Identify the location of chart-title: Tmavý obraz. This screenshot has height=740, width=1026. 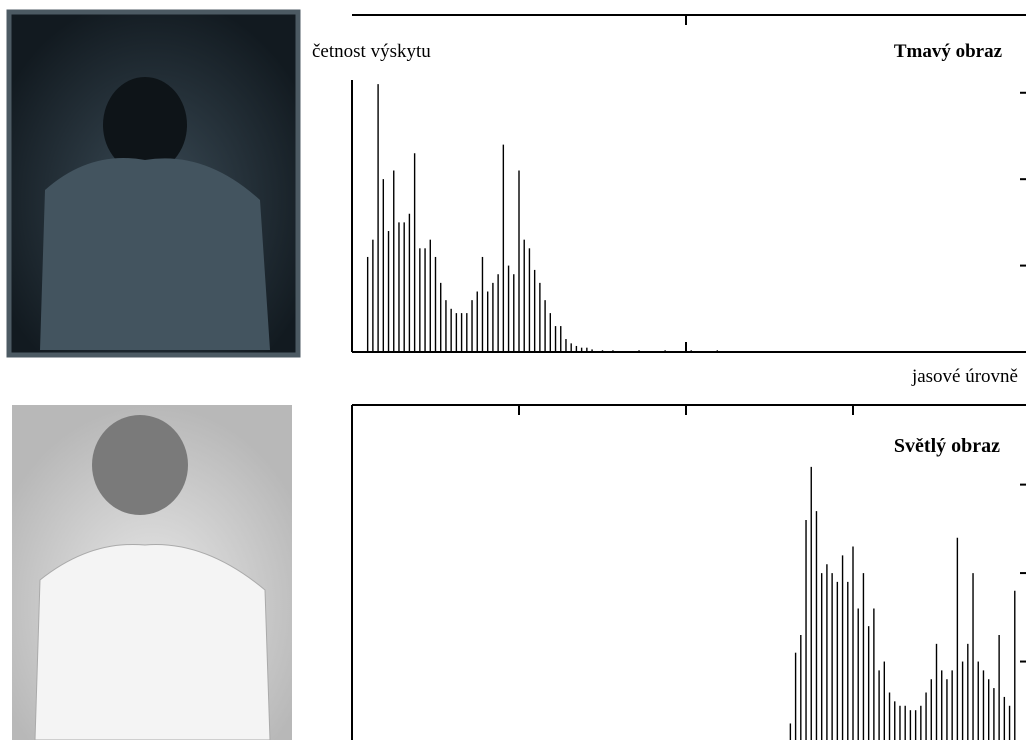
(948, 51).